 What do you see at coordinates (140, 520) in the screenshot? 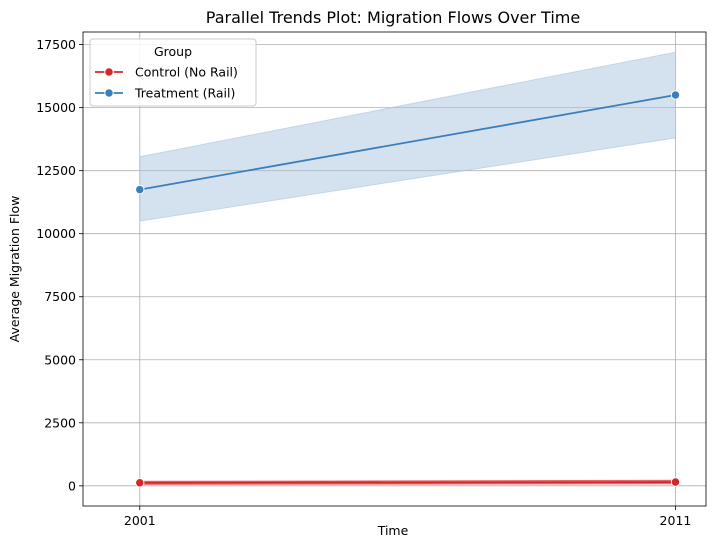
I see `x-tick-label: 2001` at bounding box center [140, 520].